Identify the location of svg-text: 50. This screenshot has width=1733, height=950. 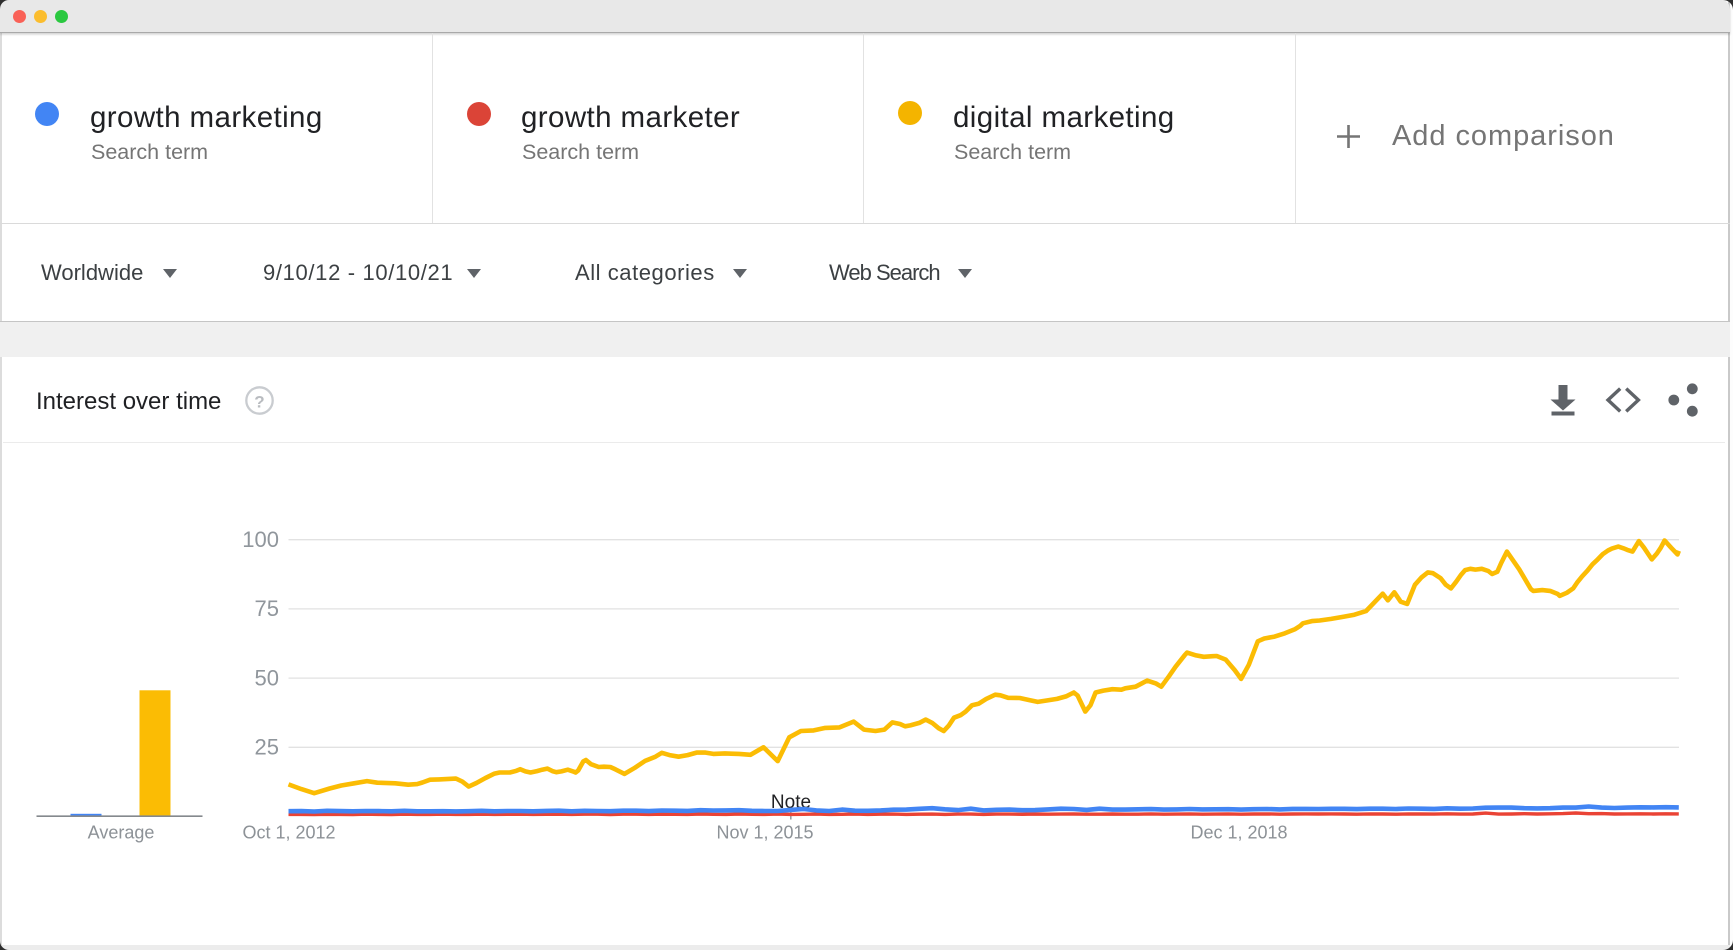
(267, 677).